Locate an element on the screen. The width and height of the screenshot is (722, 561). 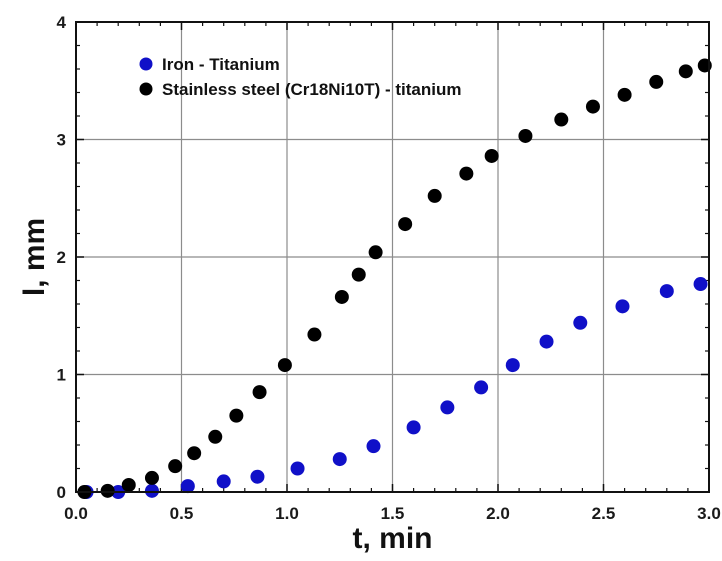
y-tick-label: 1 is located at coordinates (61, 375).